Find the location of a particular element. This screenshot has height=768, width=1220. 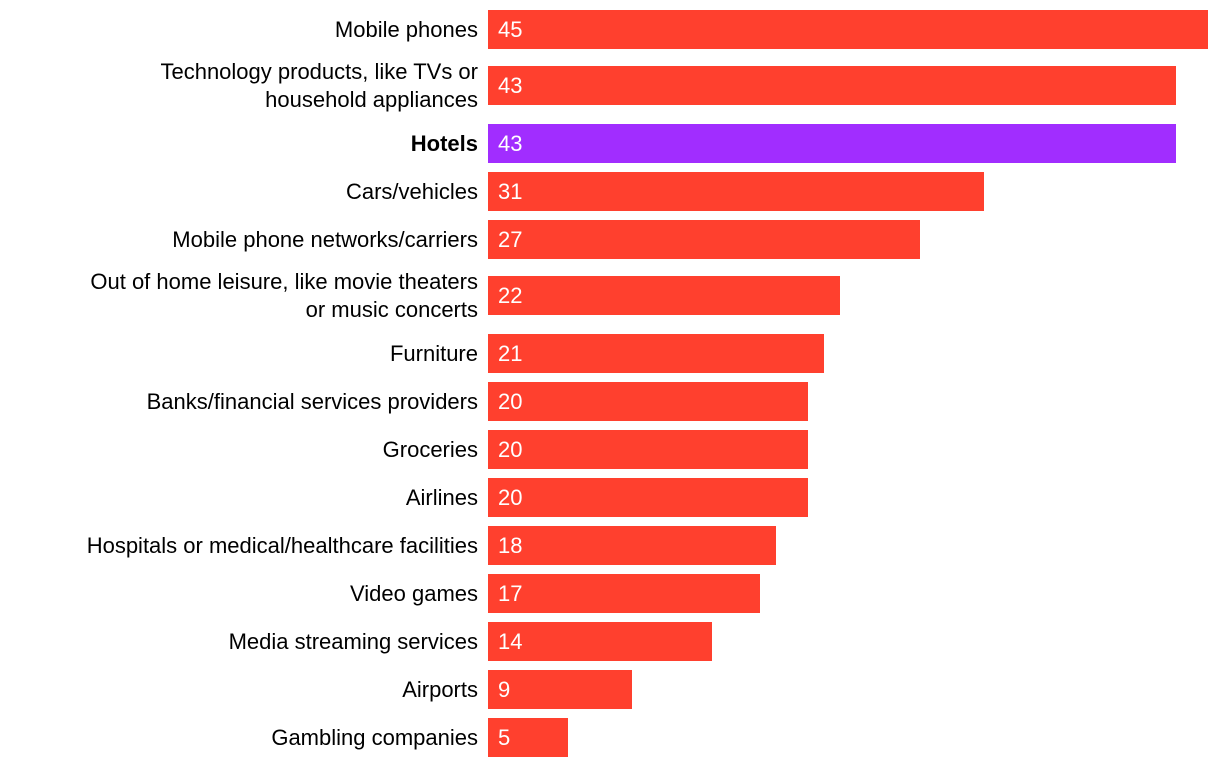

category-label-9: Airlines is located at coordinates (442, 497).